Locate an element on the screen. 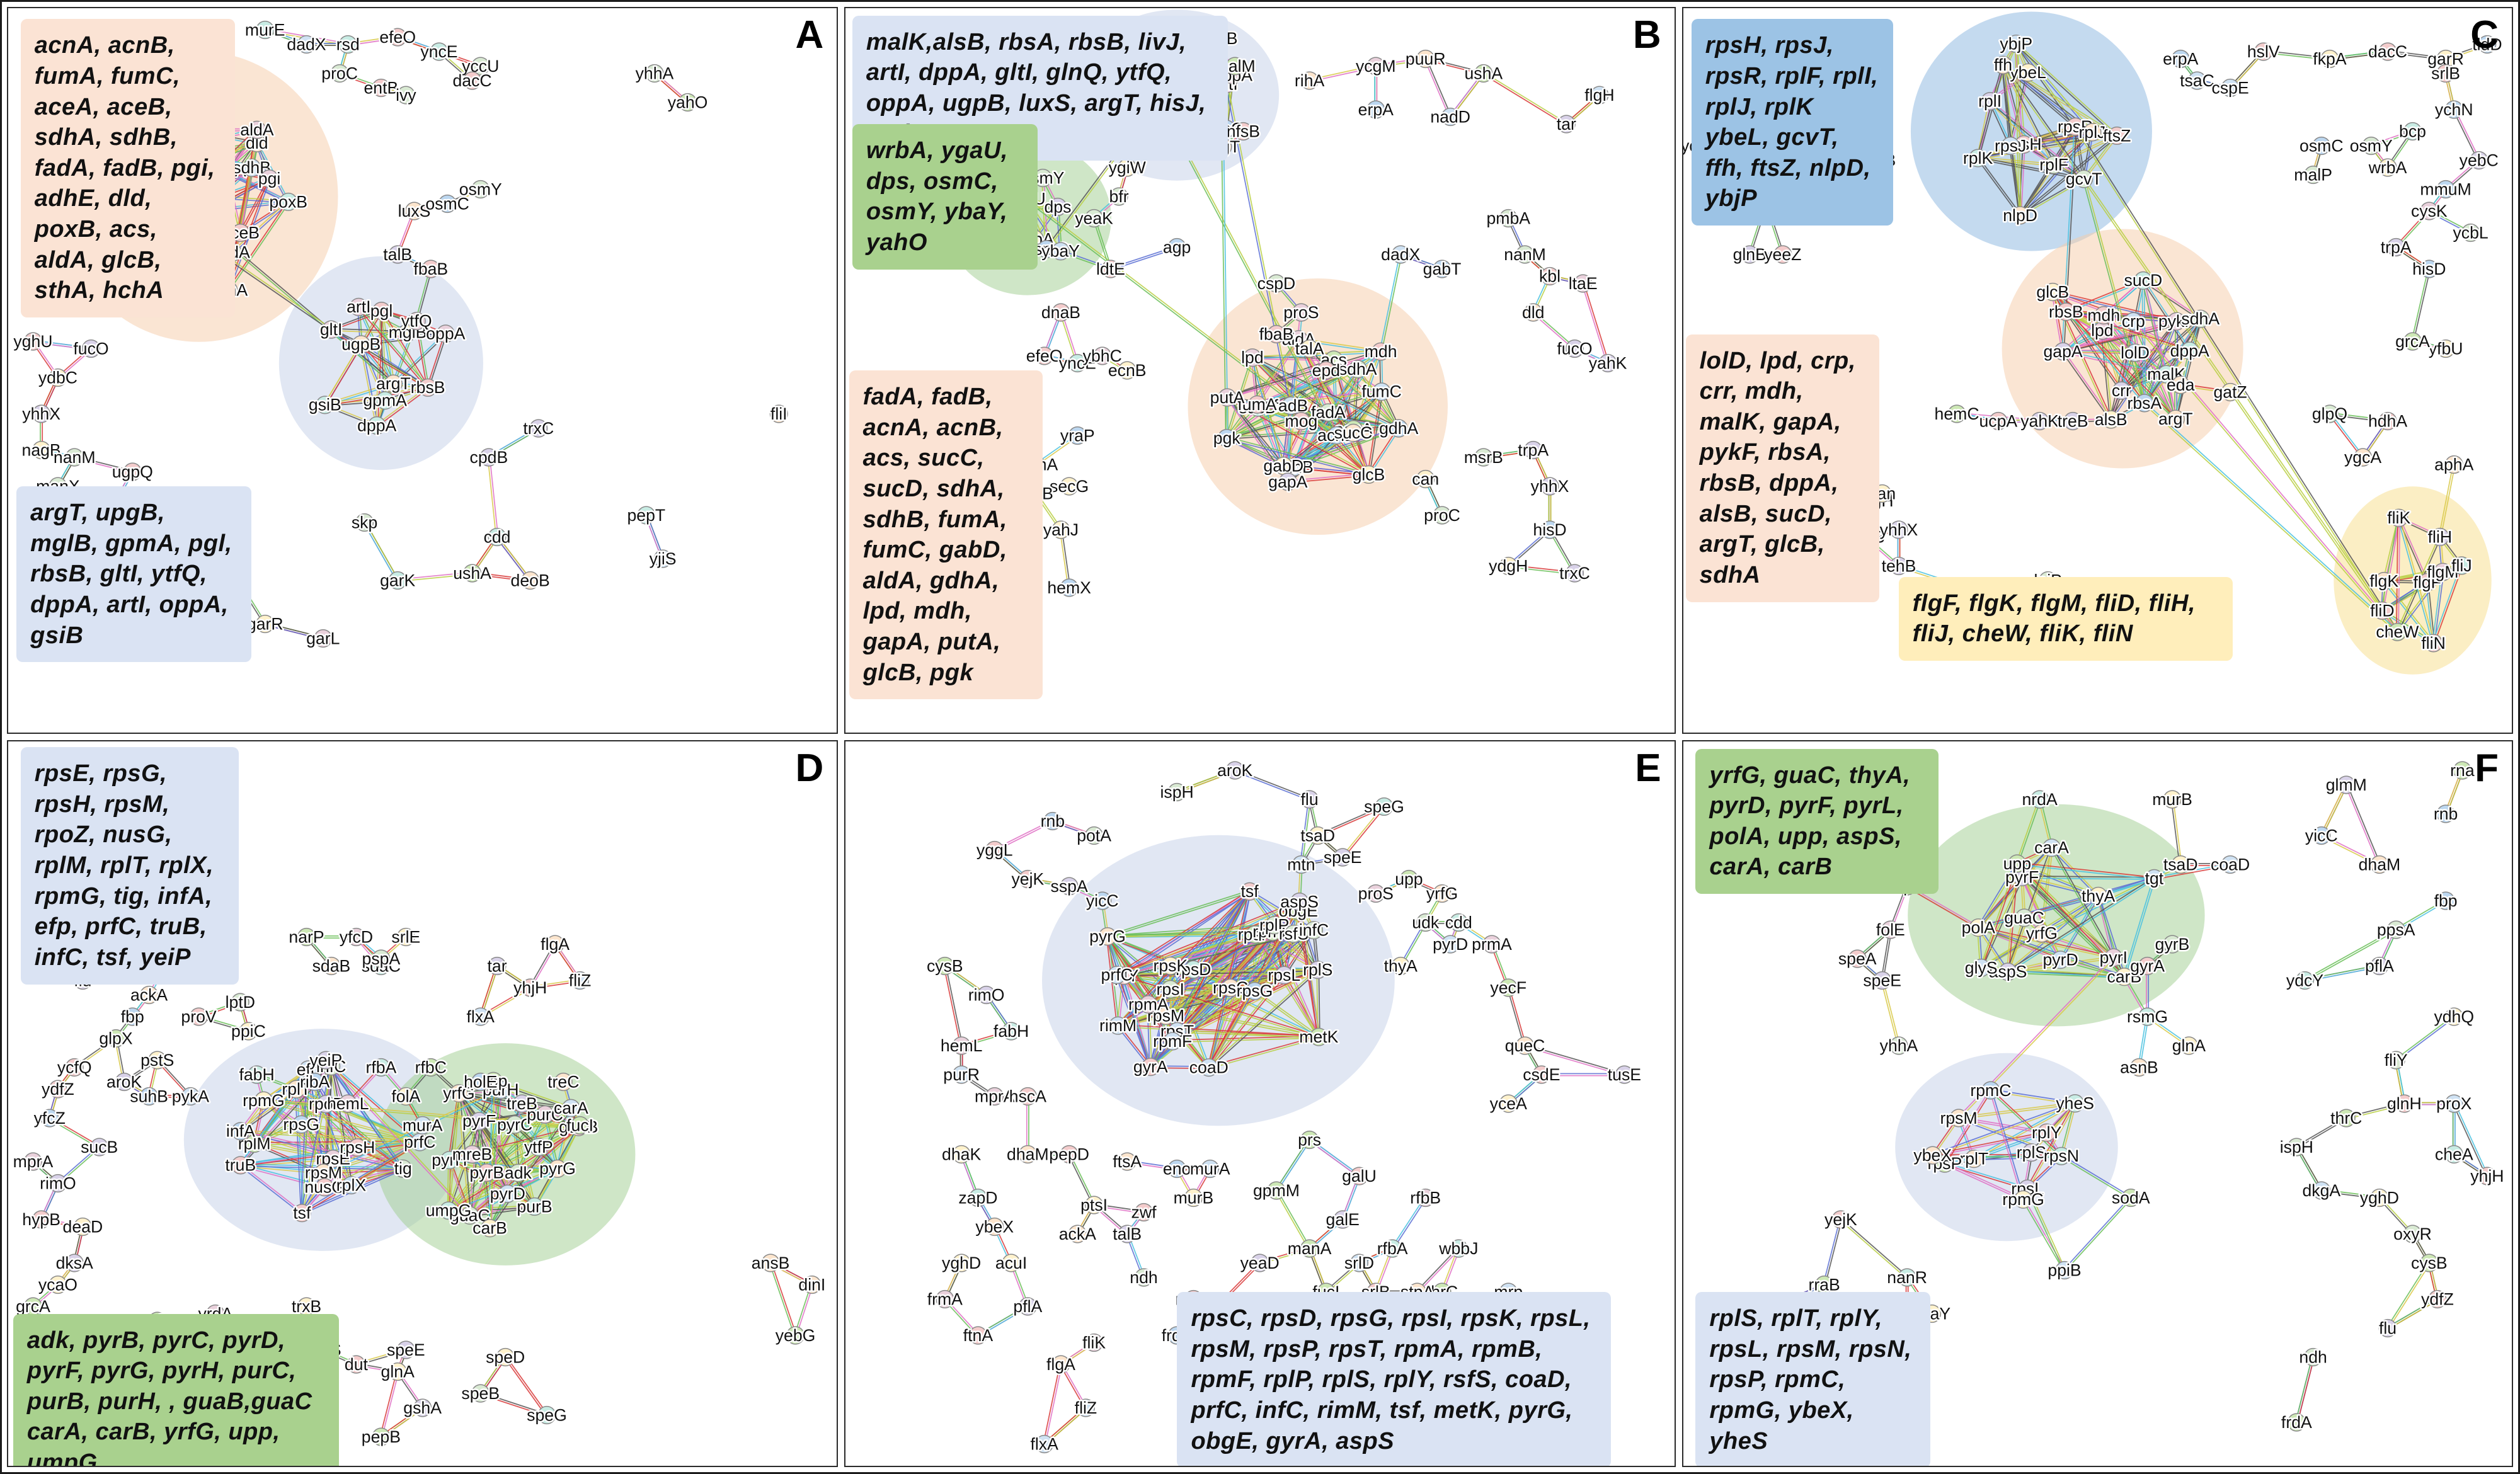  node-osmC is located at coordinates (447, 204).